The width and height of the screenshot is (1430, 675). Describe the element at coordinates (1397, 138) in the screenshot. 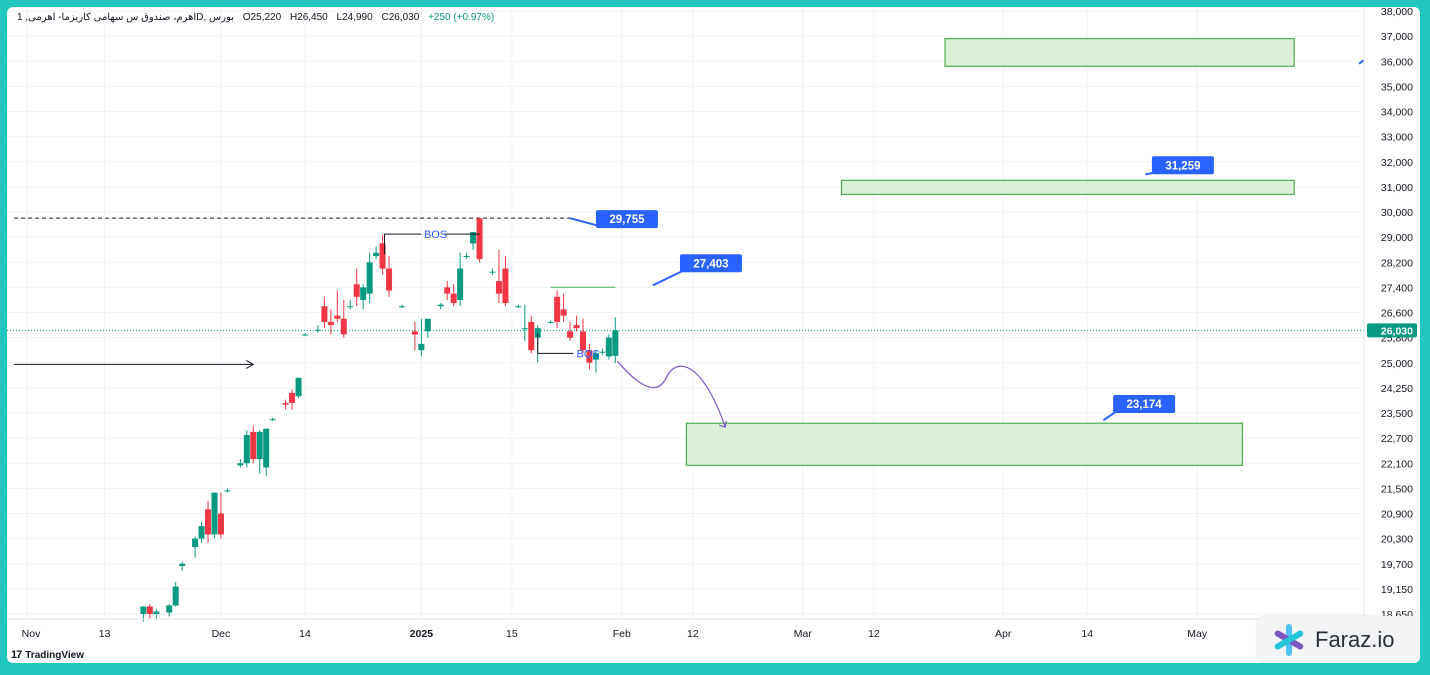

I see `price-axis-label: 33,000` at that location.